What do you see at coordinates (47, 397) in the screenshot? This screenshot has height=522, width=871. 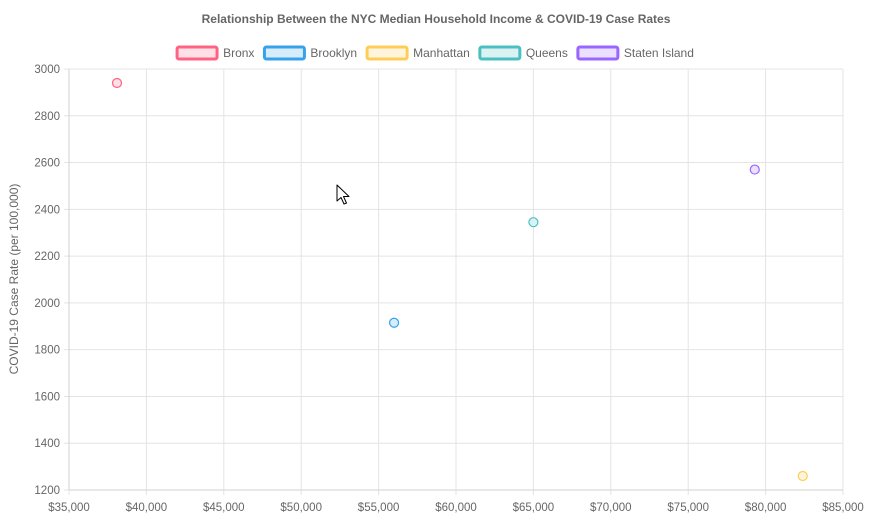 I see `y-tick-label: 1600` at bounding box center [47, 397].